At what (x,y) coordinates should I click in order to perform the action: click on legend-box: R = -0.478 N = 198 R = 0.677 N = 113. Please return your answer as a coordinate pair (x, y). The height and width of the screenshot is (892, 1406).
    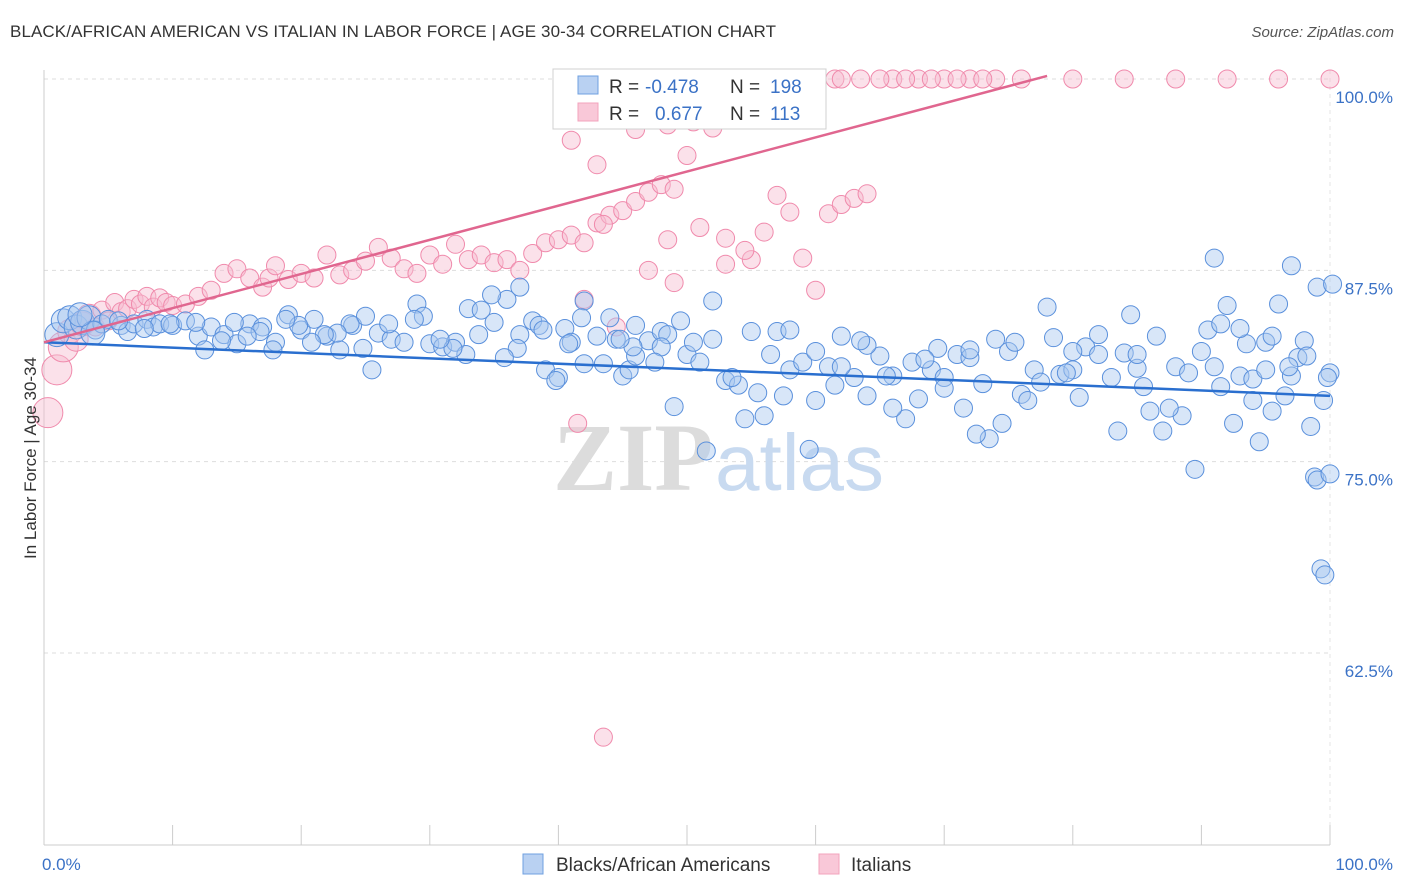
    Looking at the image, I should click on (689, 99).